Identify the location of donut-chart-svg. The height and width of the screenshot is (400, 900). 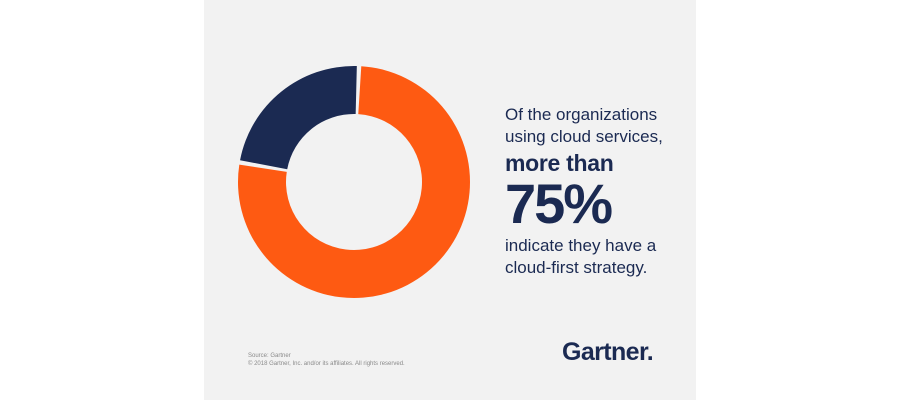
(354, 182).